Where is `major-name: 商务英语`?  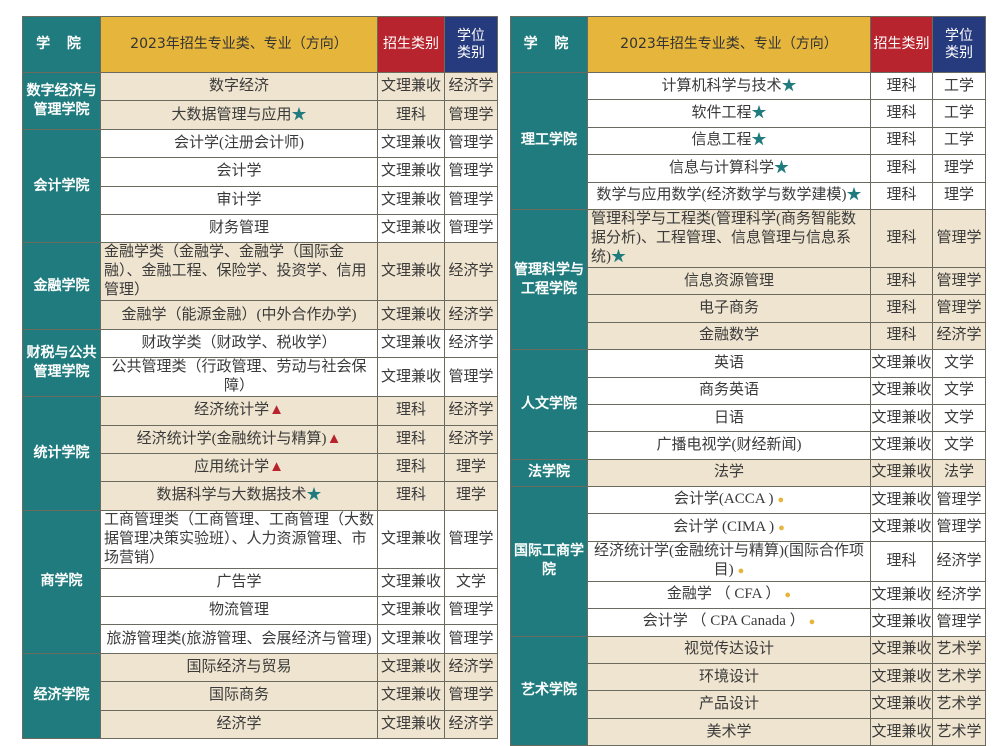
major-name: 商务英语 is located at coordinates (728, 390).